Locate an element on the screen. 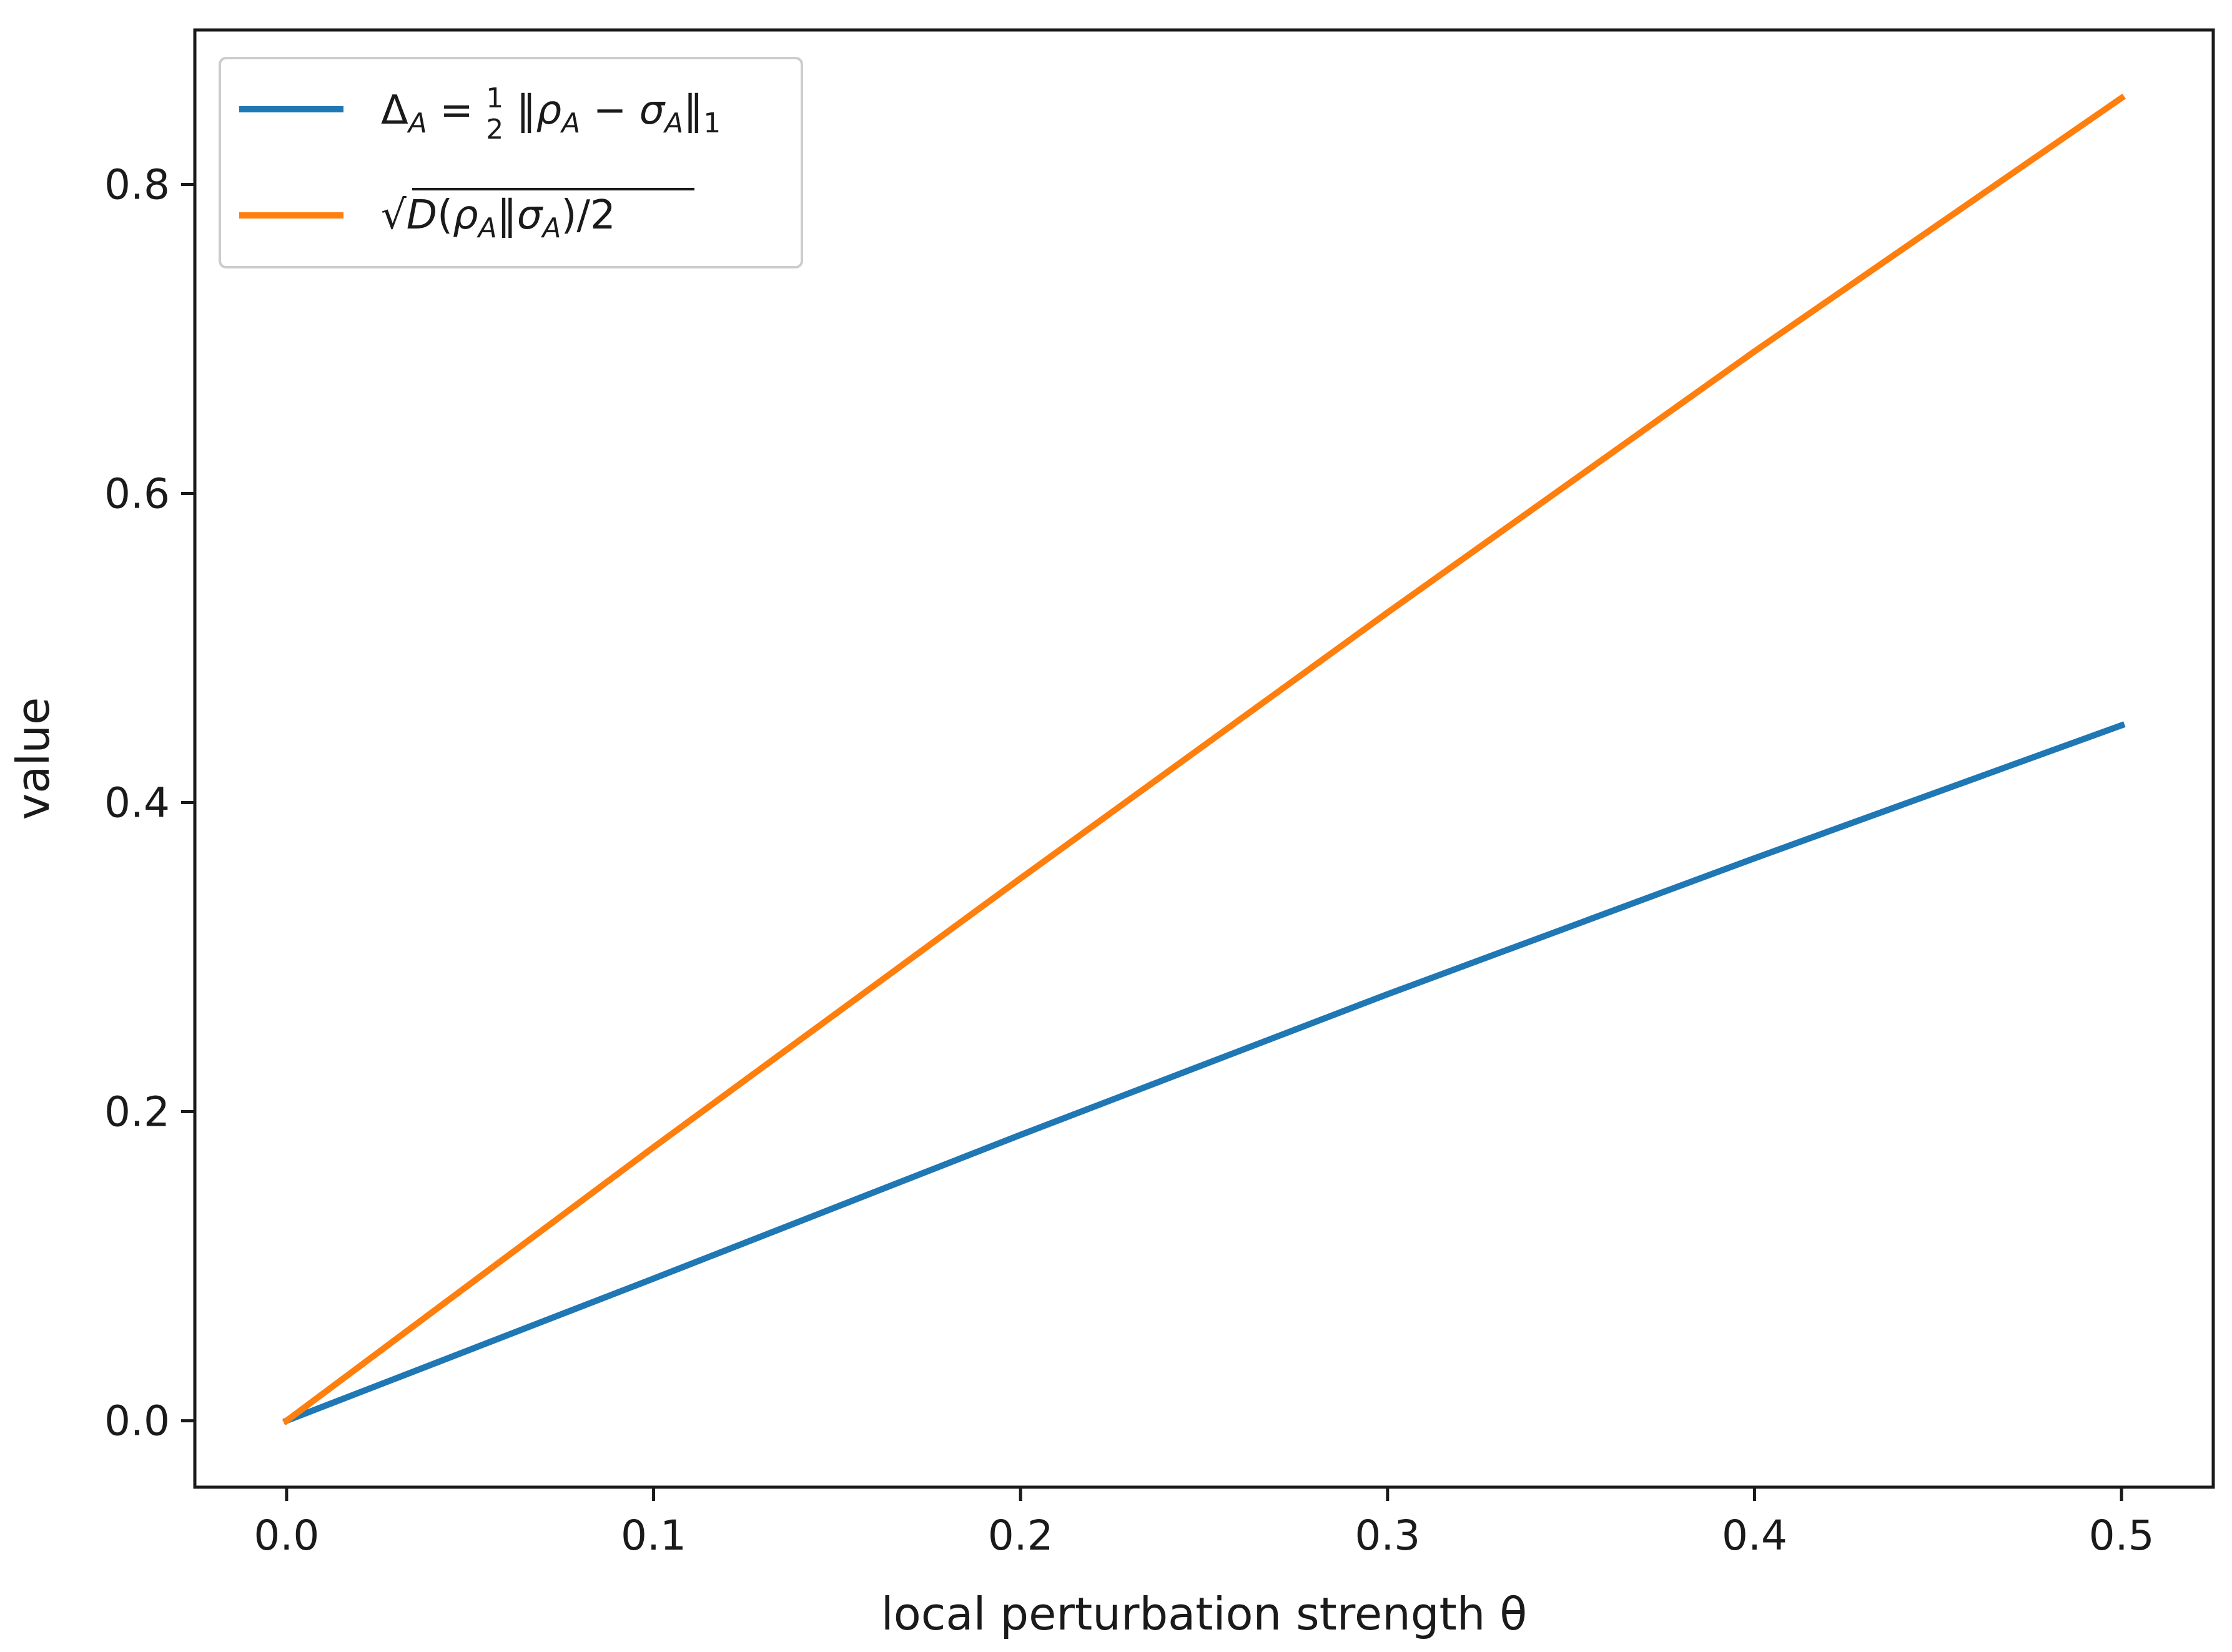 The width and height of the screenshot is (2232, 1652). x-axis-label: local perturbation strength θ is located at coordinates (1204, 1614).